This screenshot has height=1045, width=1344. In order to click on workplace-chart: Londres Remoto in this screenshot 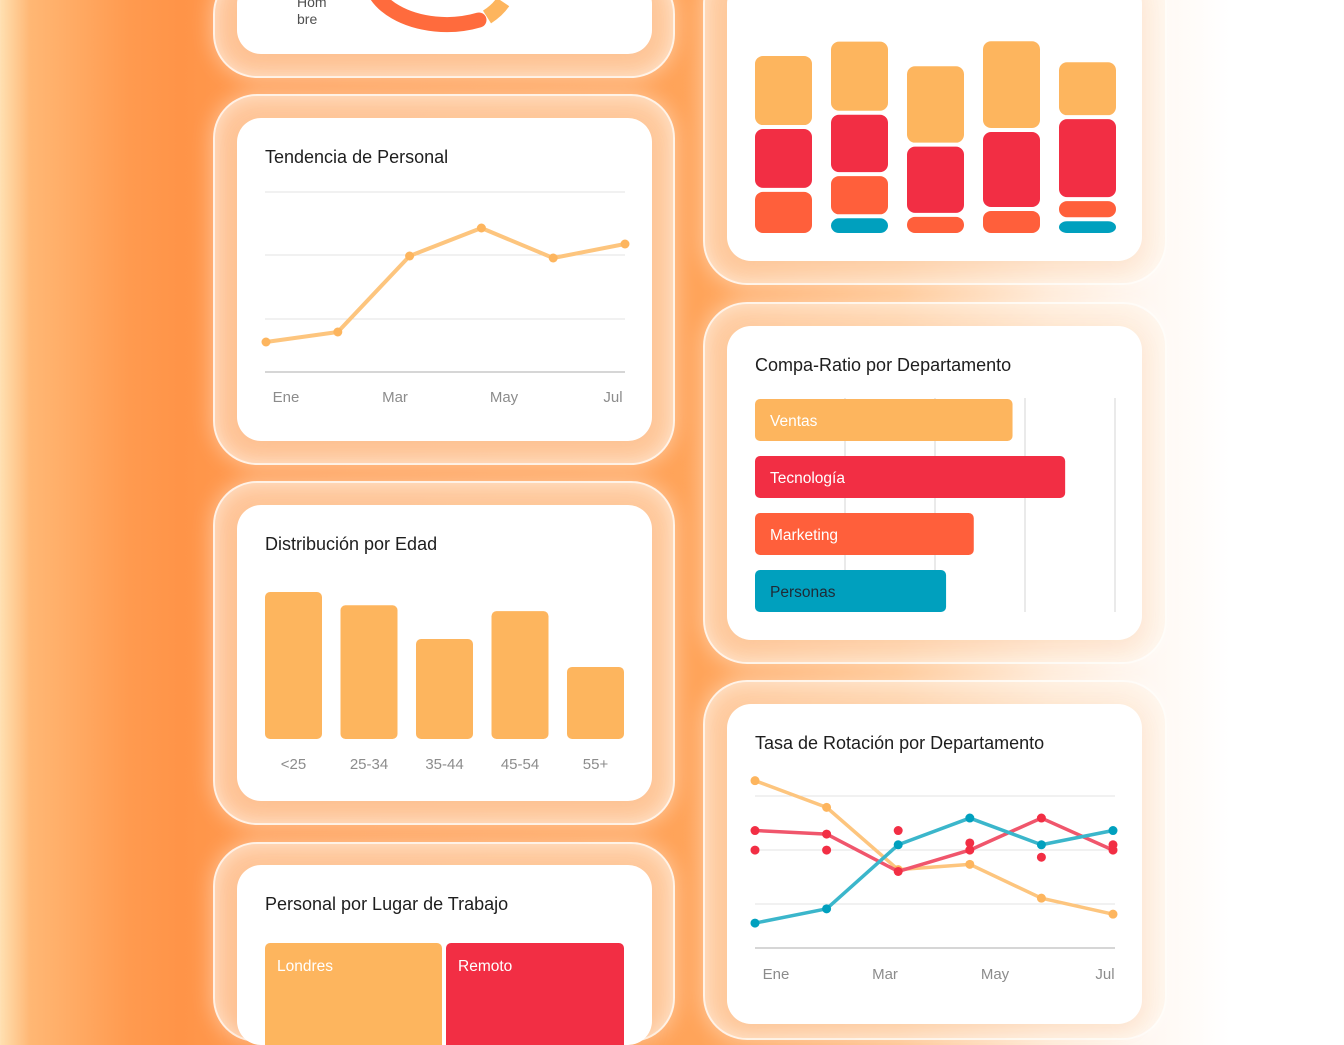, I will do `click(444, 994)`.